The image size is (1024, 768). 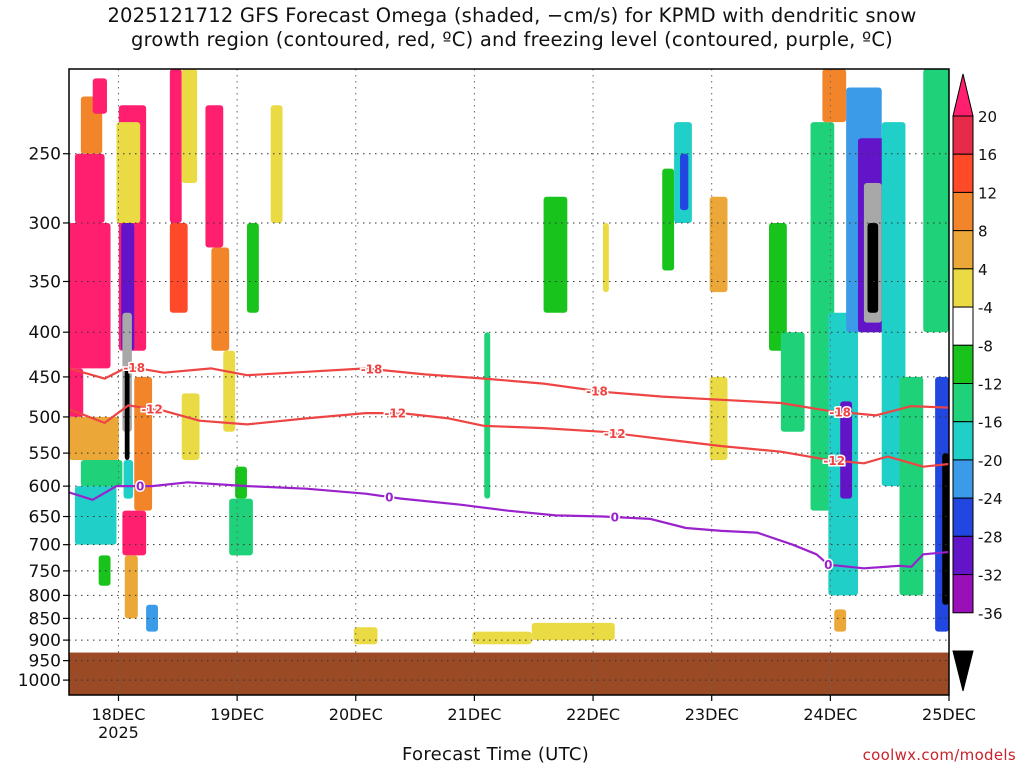 What do you see at coordinates (45, 418) in the screenshot?
I see `y-tick-label: 500` at bounding box center [45, 418].